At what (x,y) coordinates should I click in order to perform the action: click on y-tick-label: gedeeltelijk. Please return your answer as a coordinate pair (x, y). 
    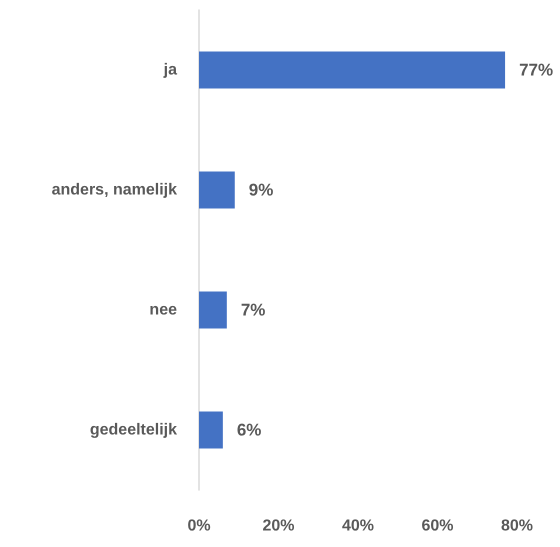
    Looking at the image, I should click on (134, 430).